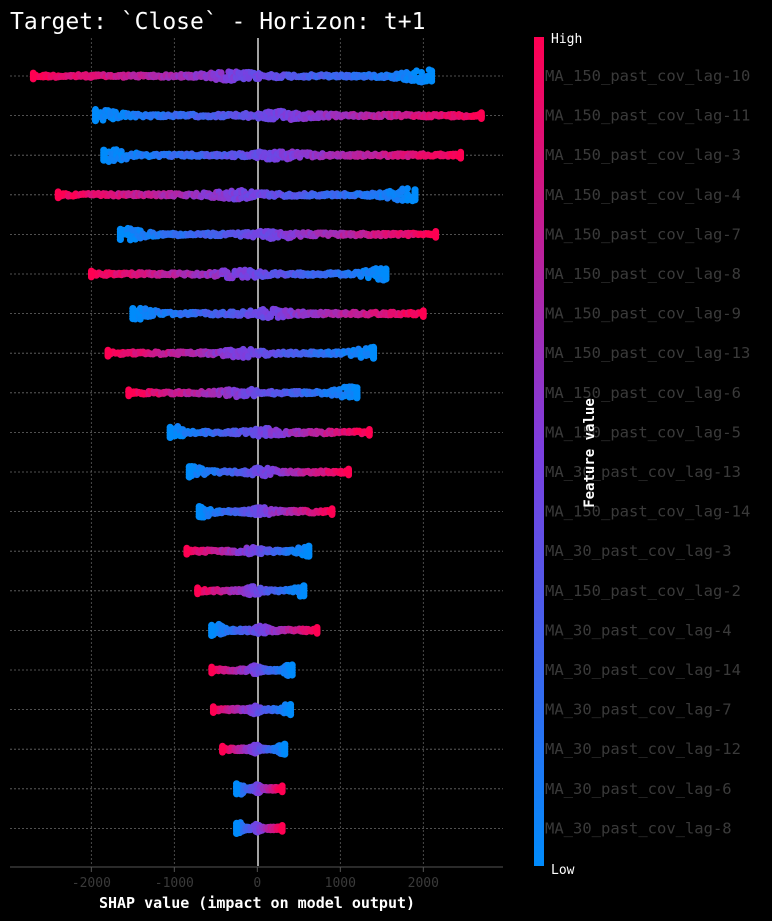 The image size is (772, 921). I want to click on feature-label: MA_30_past_cov_lag-4, so click(638, 630).